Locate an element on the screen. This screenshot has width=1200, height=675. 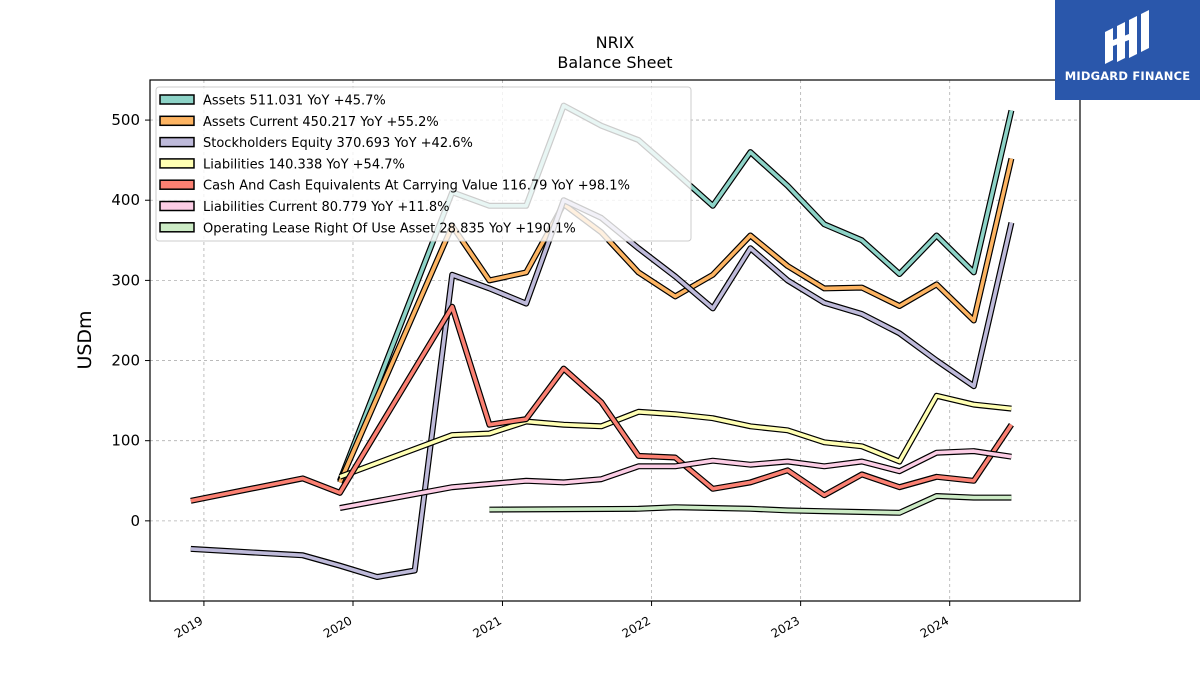
y-tick-label: 0 is located at coordinates (135, 521).